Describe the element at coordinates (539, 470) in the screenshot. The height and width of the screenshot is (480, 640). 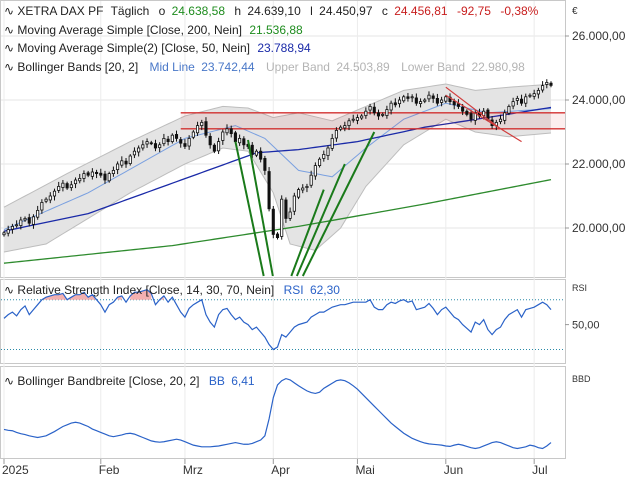
I see `month-tick-label: Jul` at that location.